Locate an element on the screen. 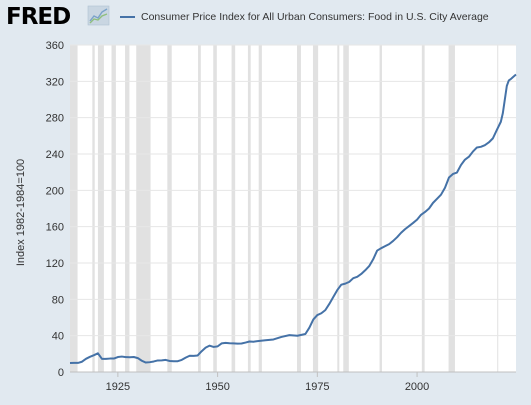 The width and height of the screenshot is (531, 405). y-tick-label: 40 is located at coordinates (58, 337).